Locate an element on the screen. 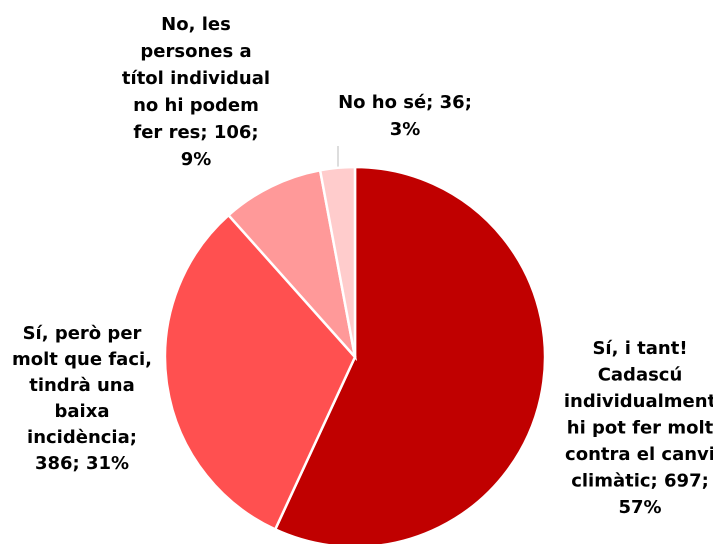 The image size is (713, 544). slice-label: contra el canvi is located at coordinates (639, 454).